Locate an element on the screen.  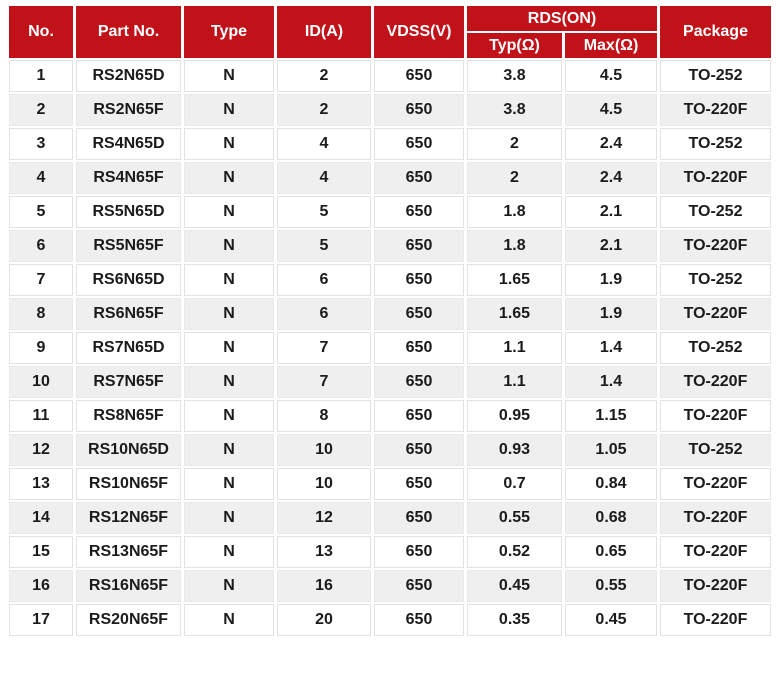
cell-no: 7 is located at coordinates (41, 280).